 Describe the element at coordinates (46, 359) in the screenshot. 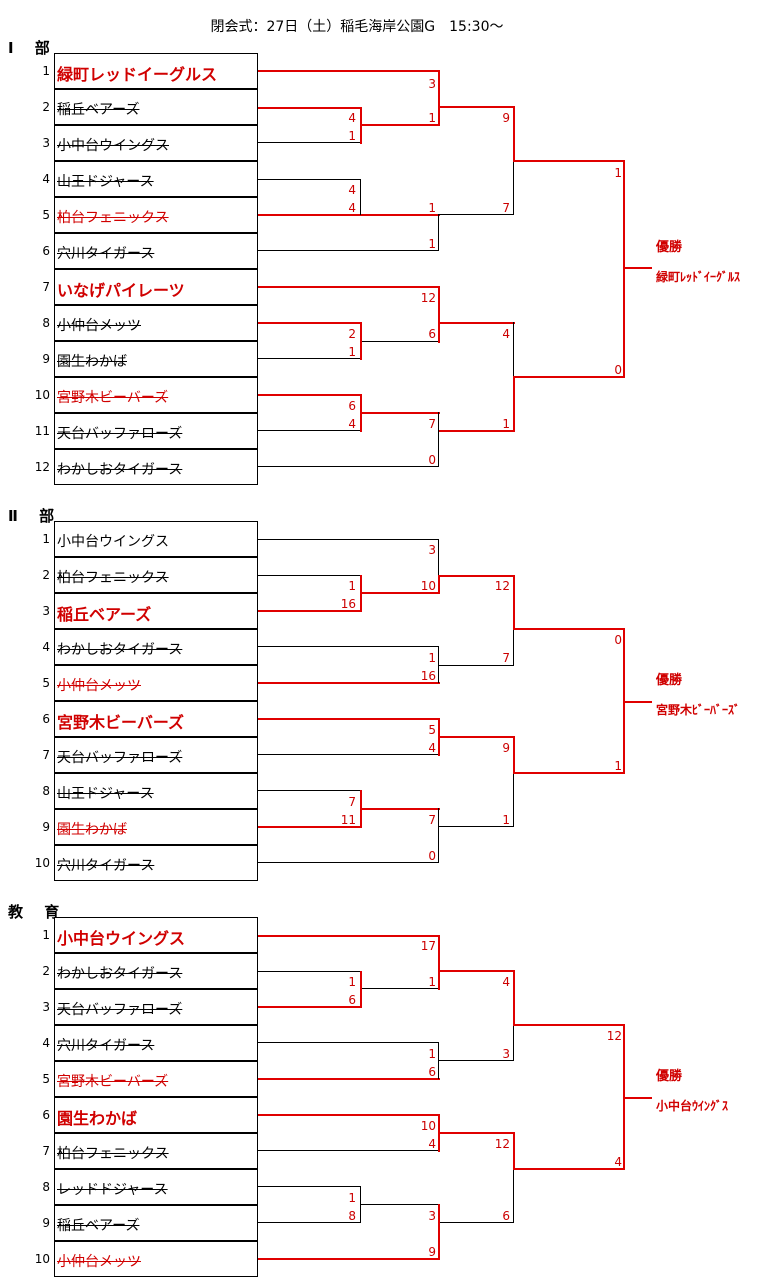

I see `team-seed: 9` at that location.